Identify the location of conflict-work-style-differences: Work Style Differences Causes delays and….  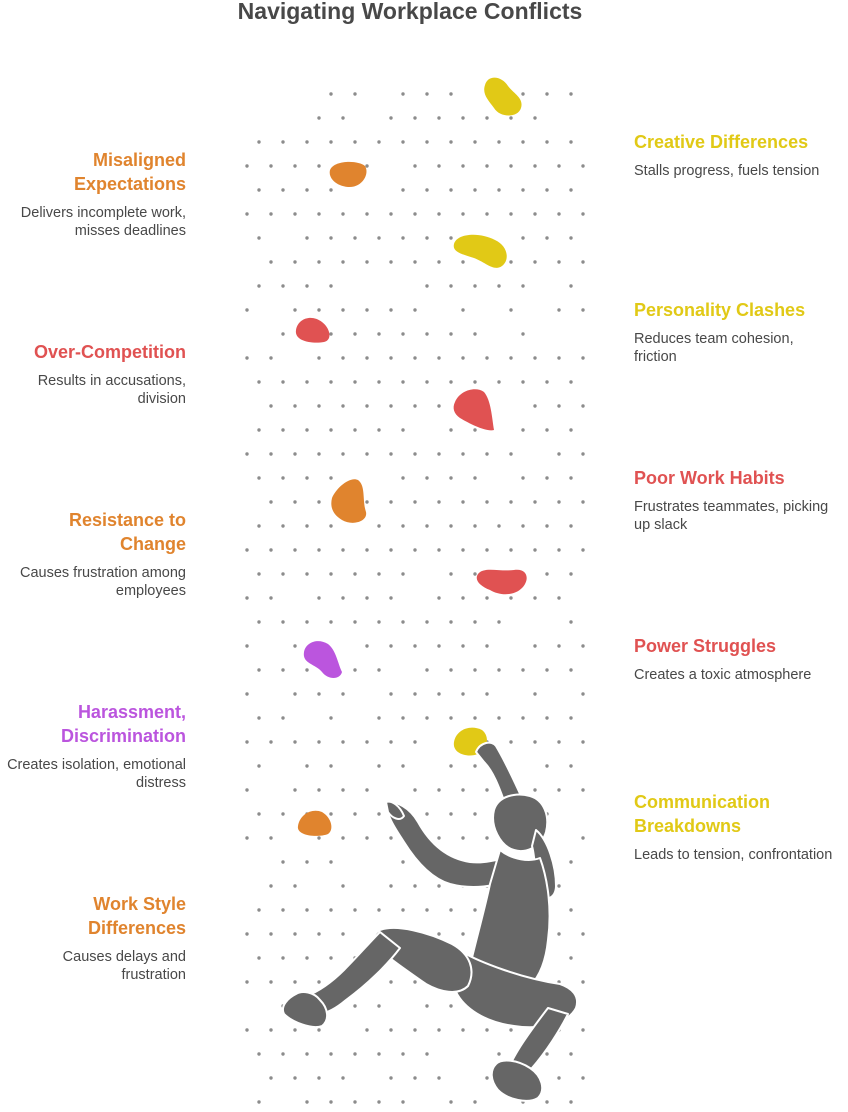
(93, 938).